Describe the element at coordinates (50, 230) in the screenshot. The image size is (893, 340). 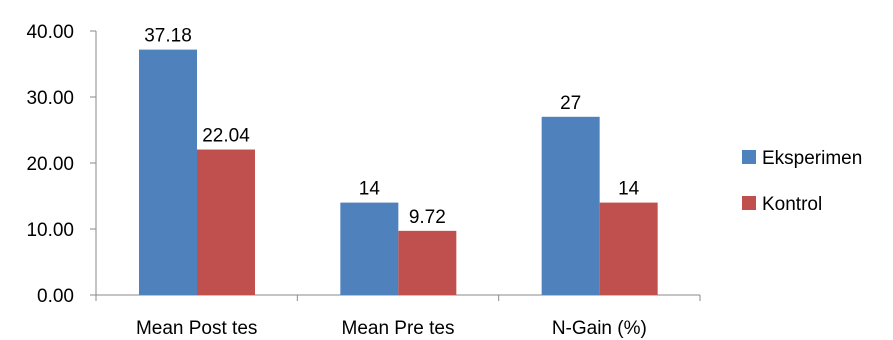
I see `y-tick-label: 10.00` at that location.